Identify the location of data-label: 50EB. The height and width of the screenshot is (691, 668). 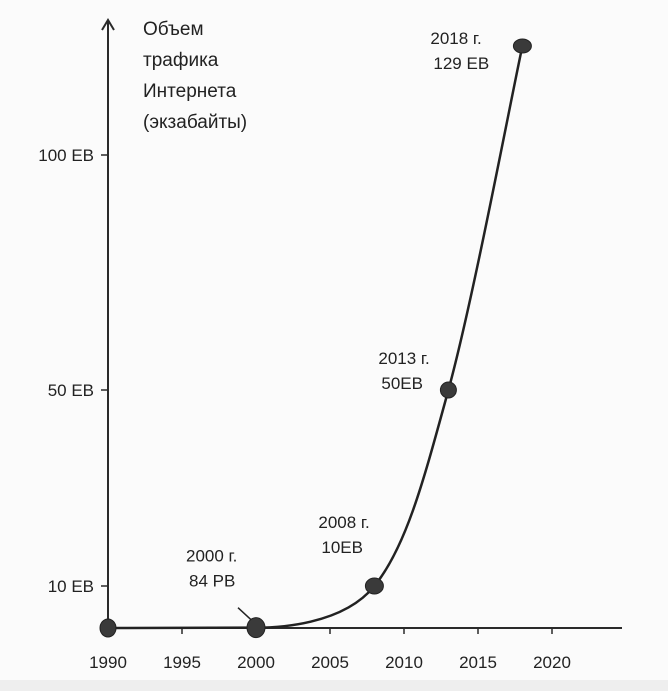
(402, 383).